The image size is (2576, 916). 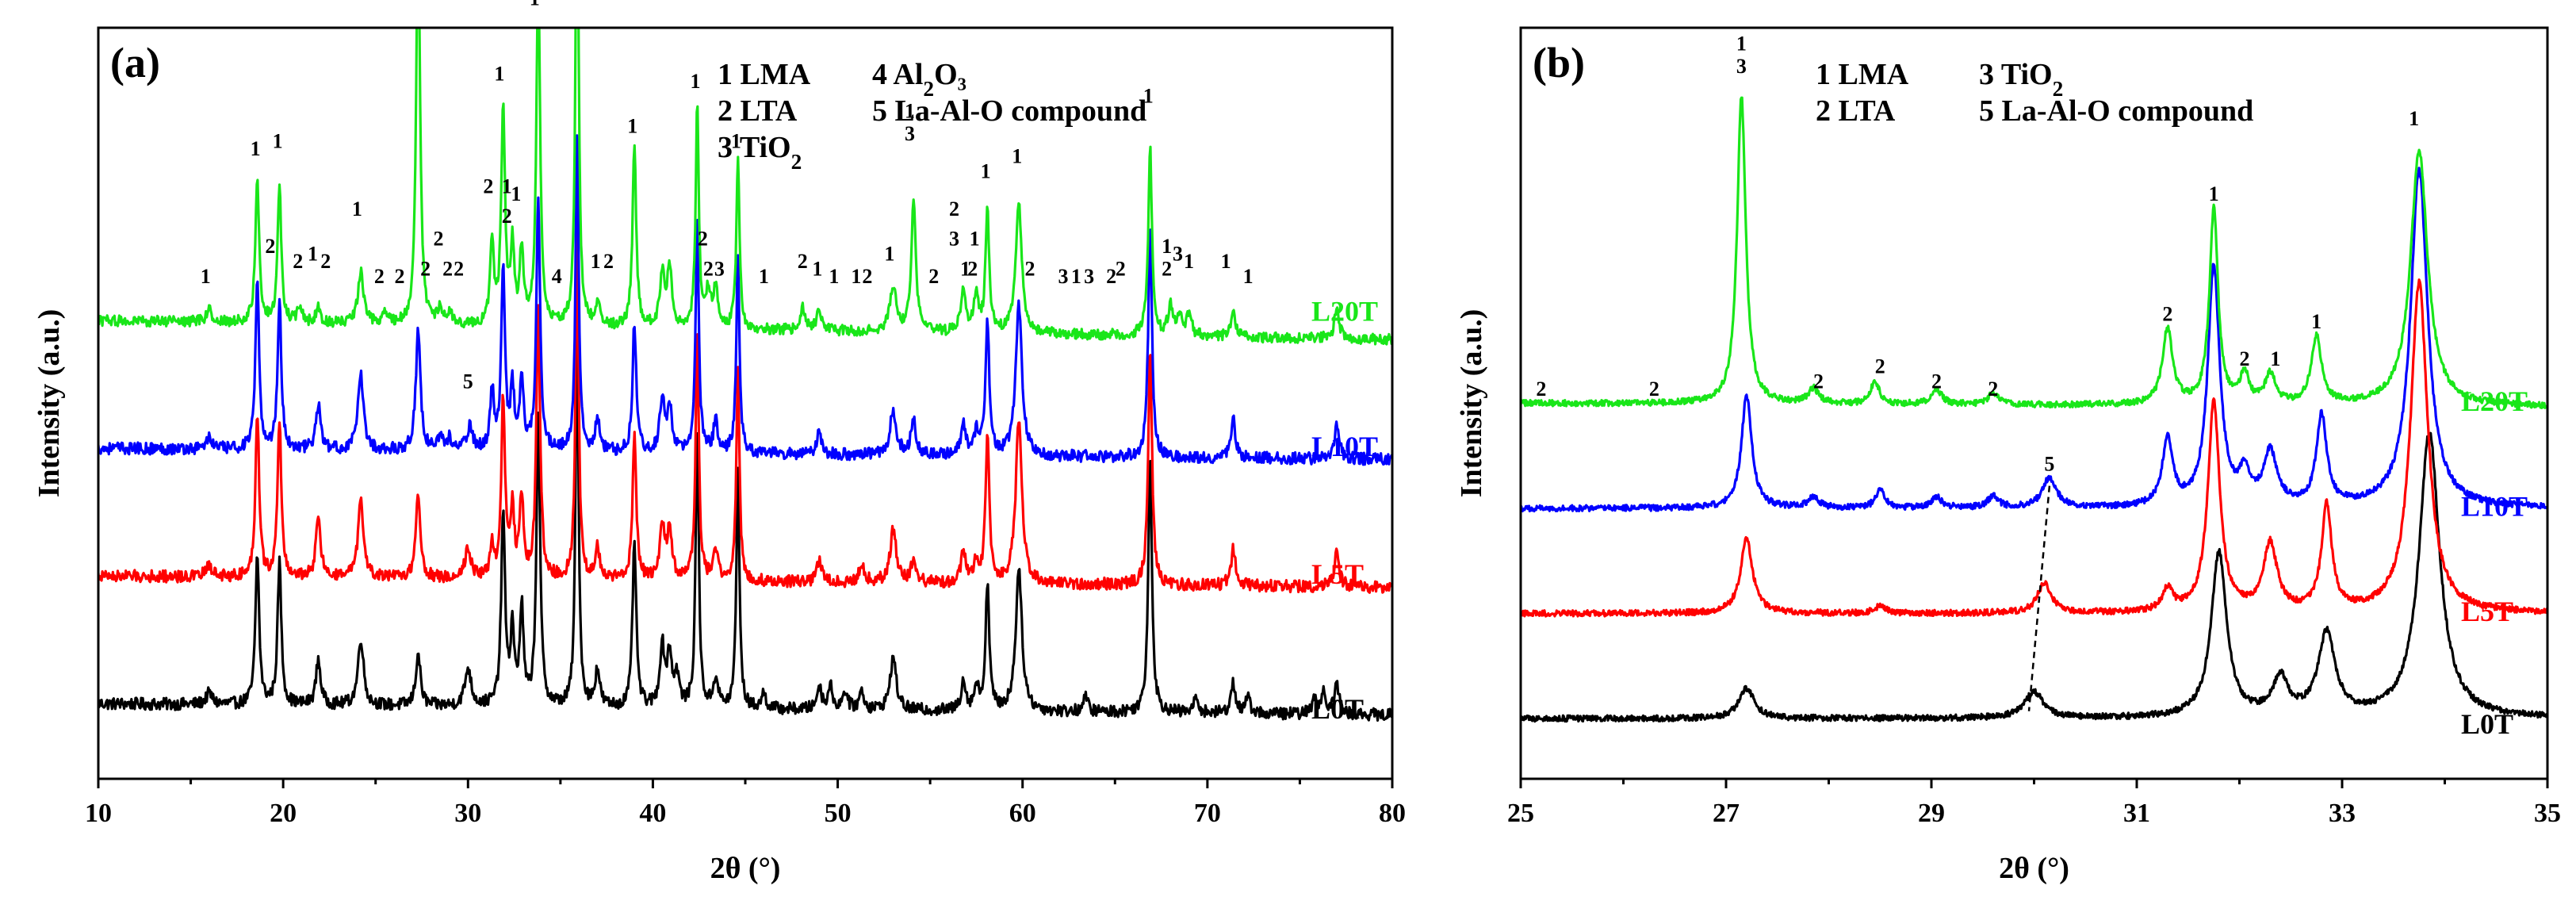 What do you see at coordinates (2342, 813) in the screenshot?
I see `x-tick-label: 33` at bounding box center [2342, 813].